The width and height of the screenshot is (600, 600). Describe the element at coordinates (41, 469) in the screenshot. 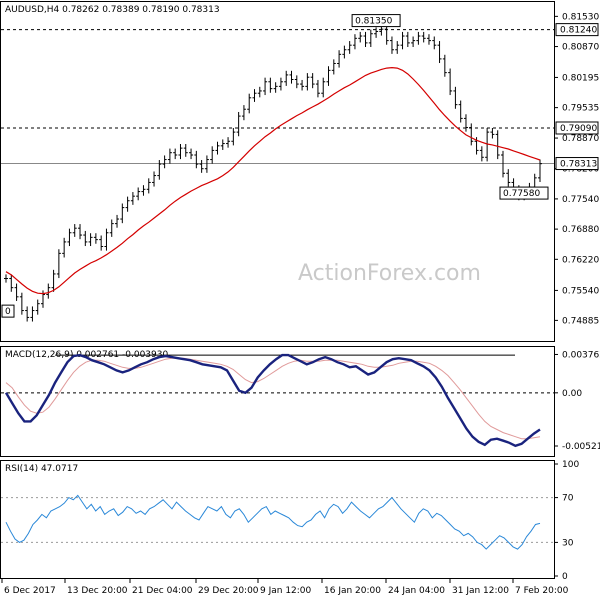

I see `rsi-title: RSI(14) 47.0717` at that location.